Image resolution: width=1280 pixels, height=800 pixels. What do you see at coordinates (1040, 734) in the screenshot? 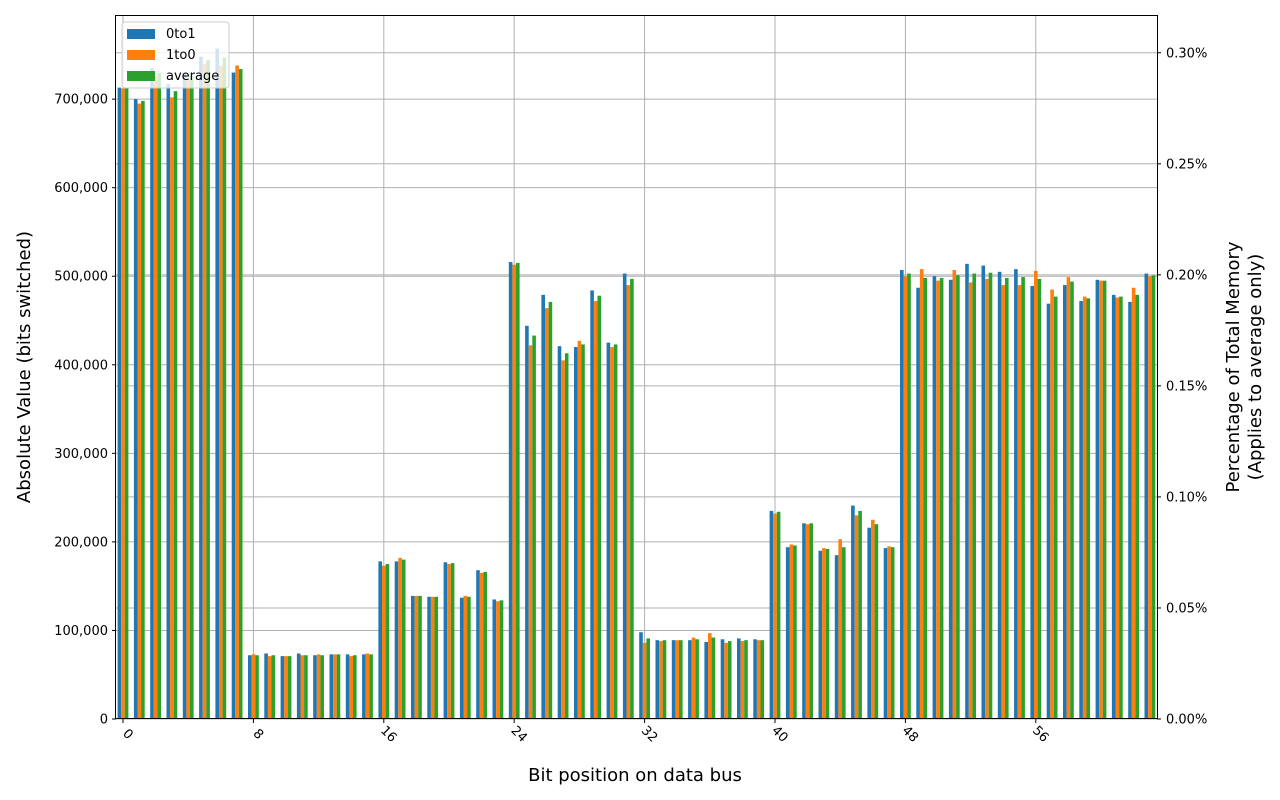
I see `x-tick-label: 56` at bounding box center [1040, 734].